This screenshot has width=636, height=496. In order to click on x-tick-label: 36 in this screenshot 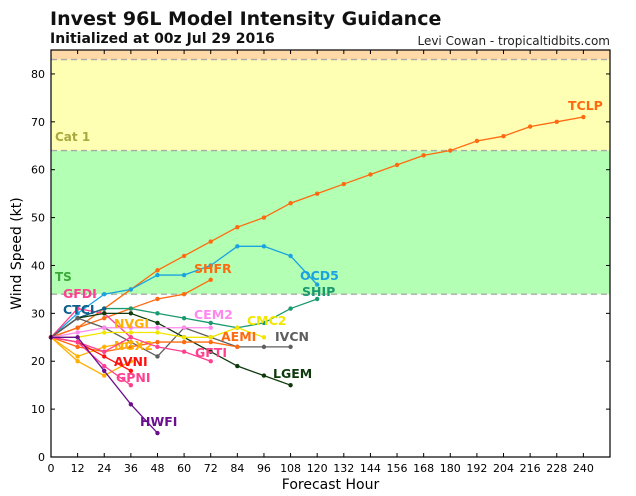, I will do `click(131, 468)`.